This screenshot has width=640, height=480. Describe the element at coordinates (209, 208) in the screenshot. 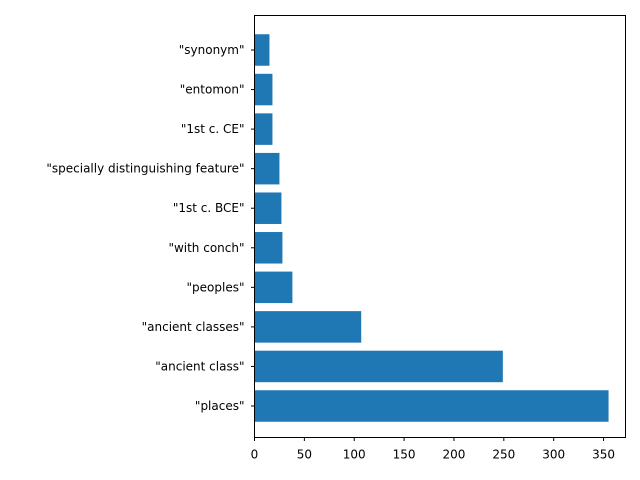

I see `y-tick-label: "1st c. BCE"` at that location.